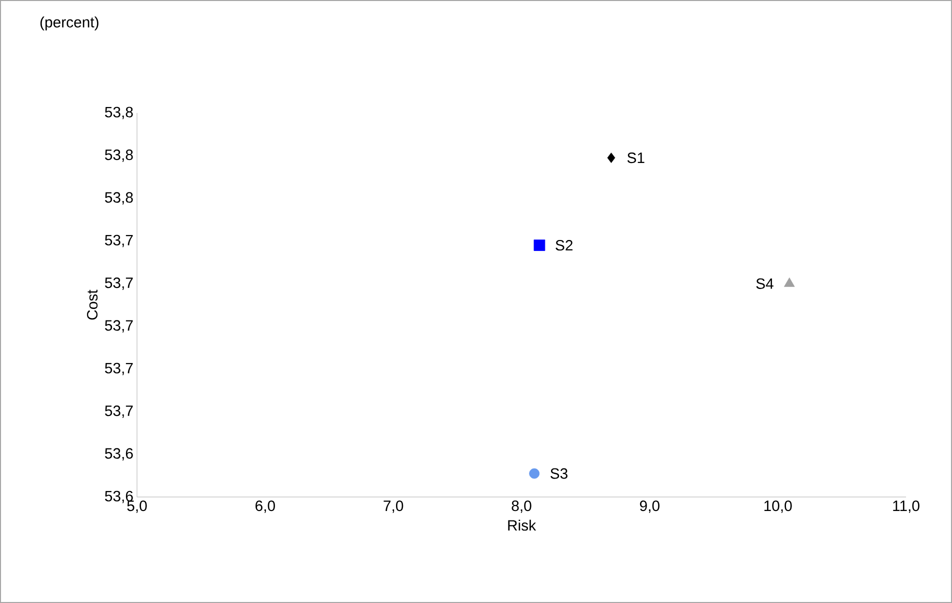  Describe the element at coordinates (765, 283) in the screenshot. I see `series-label: S4` at that location.